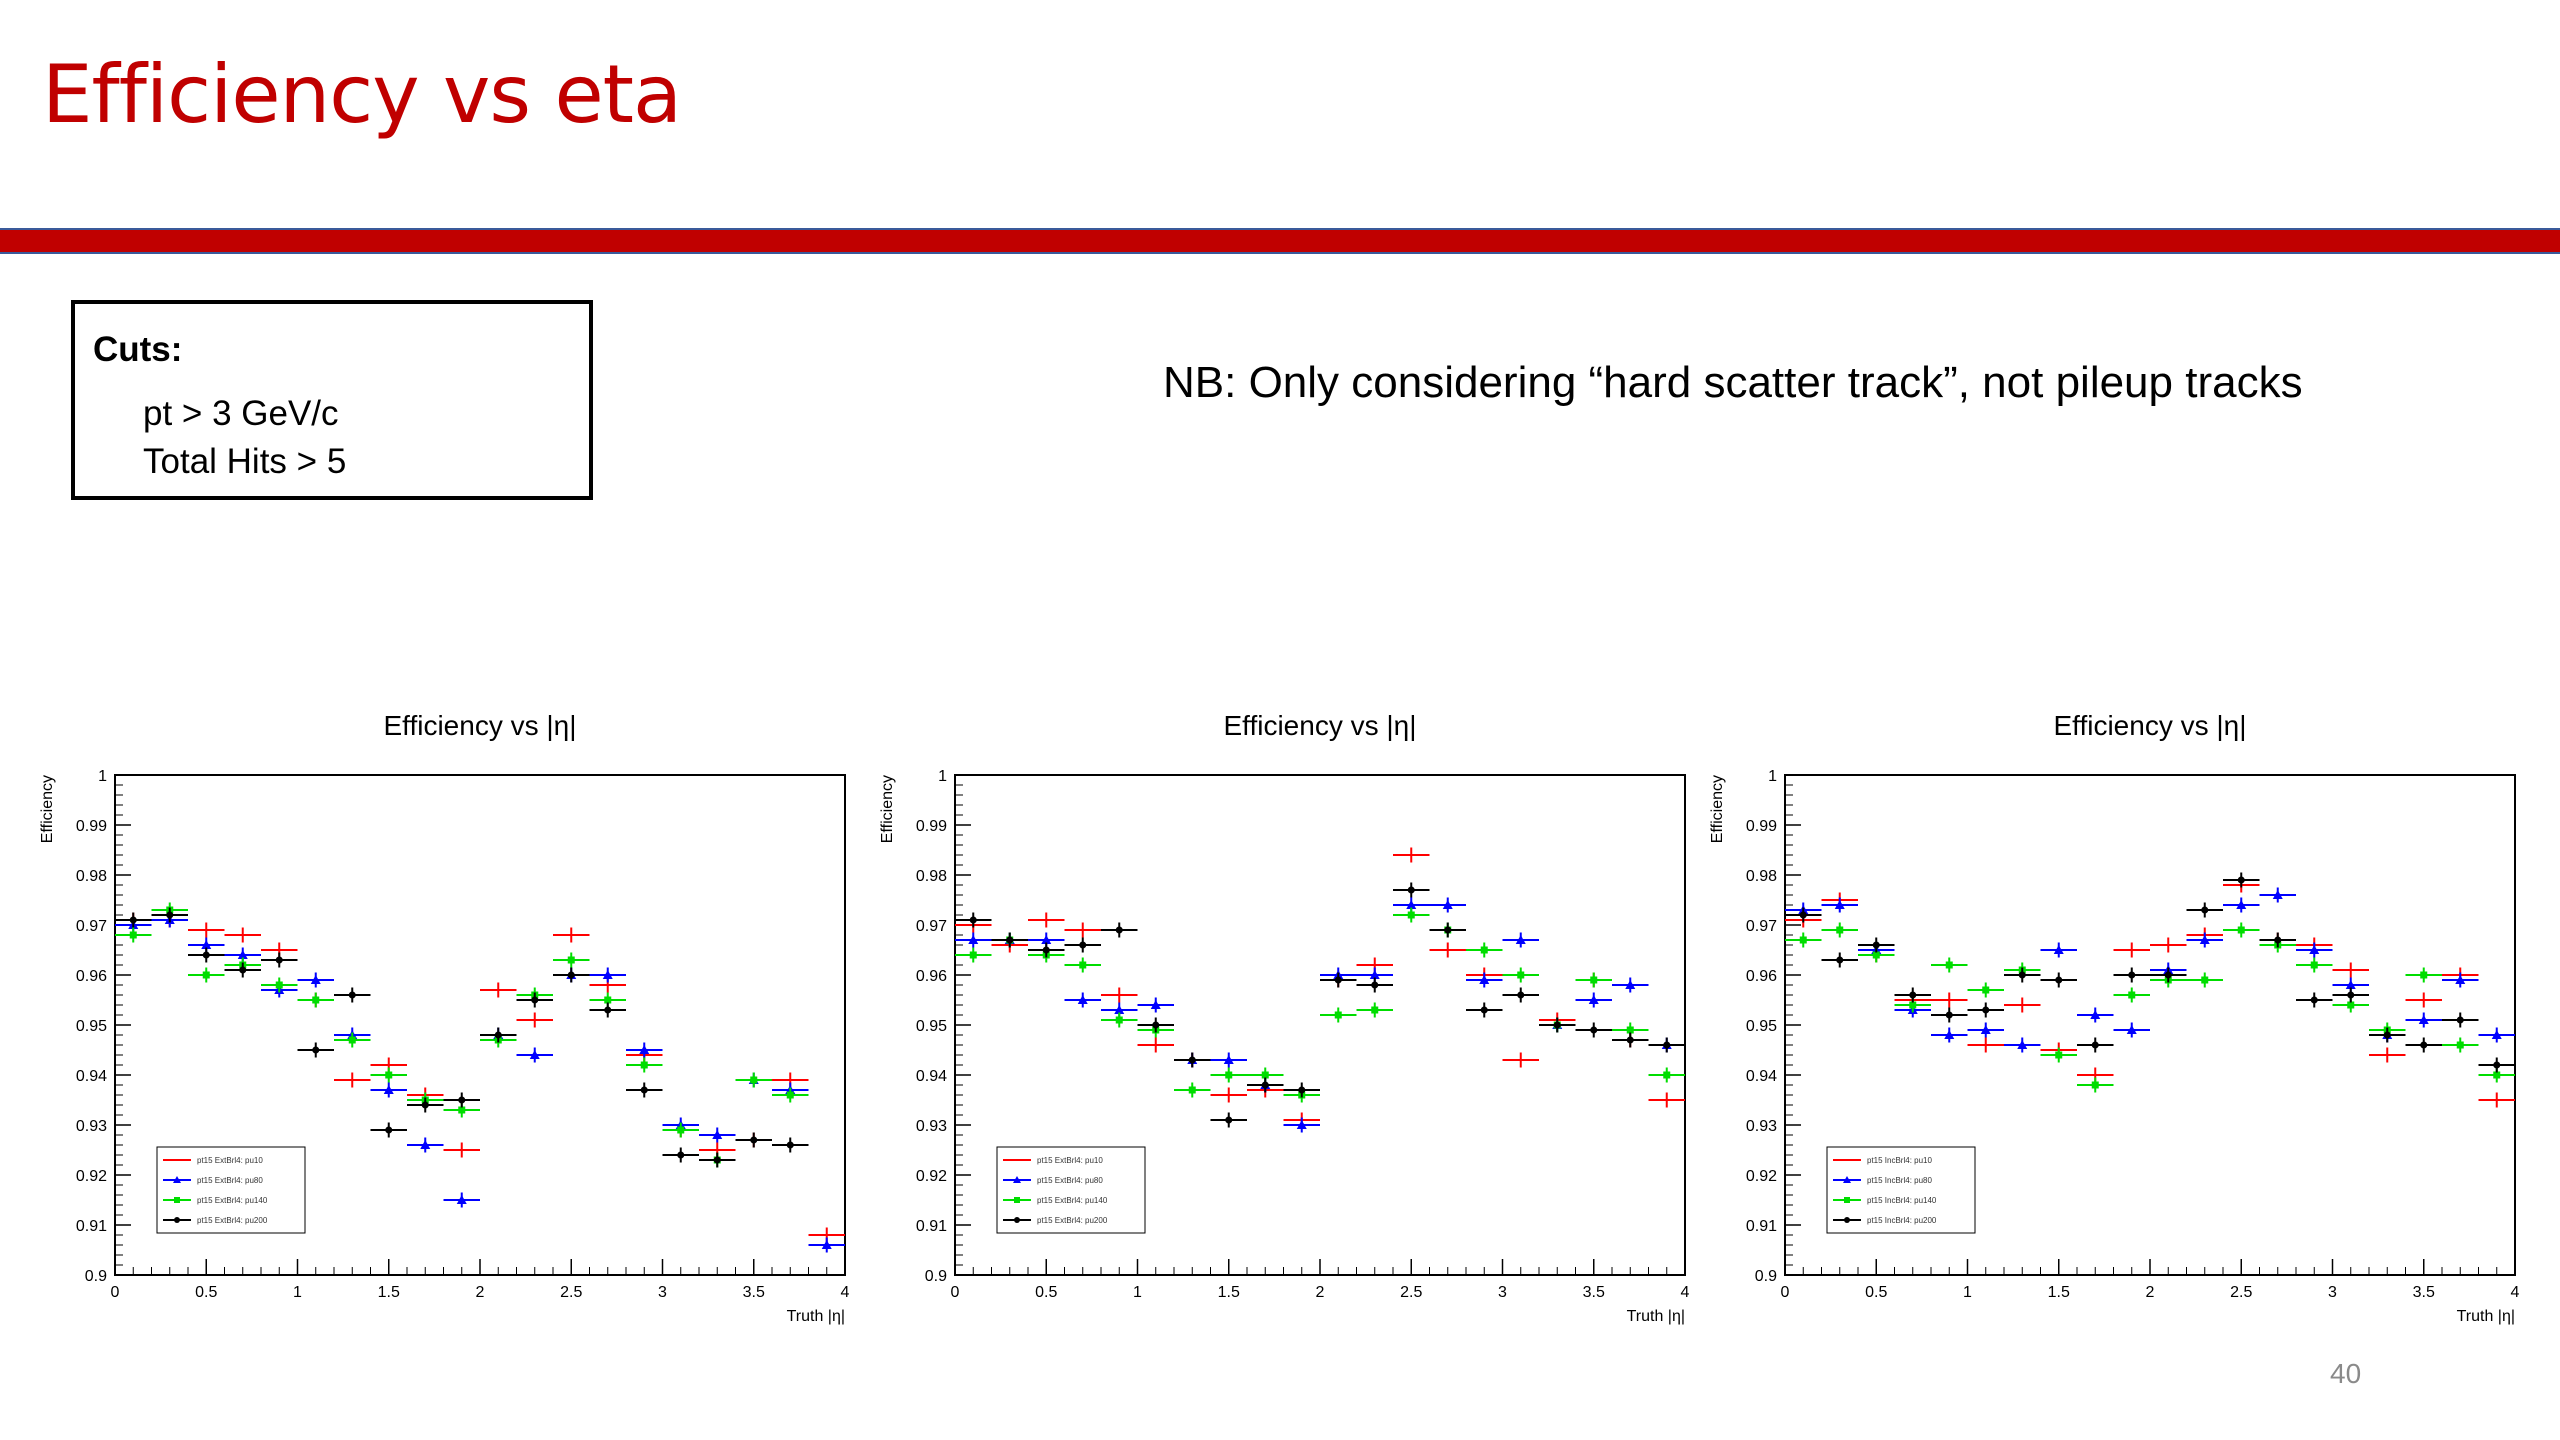 Image resolution: width=2560 pixels, height=1440 pixels. I want to click on y-tick-label: 0.9, so click(1766, 1276).